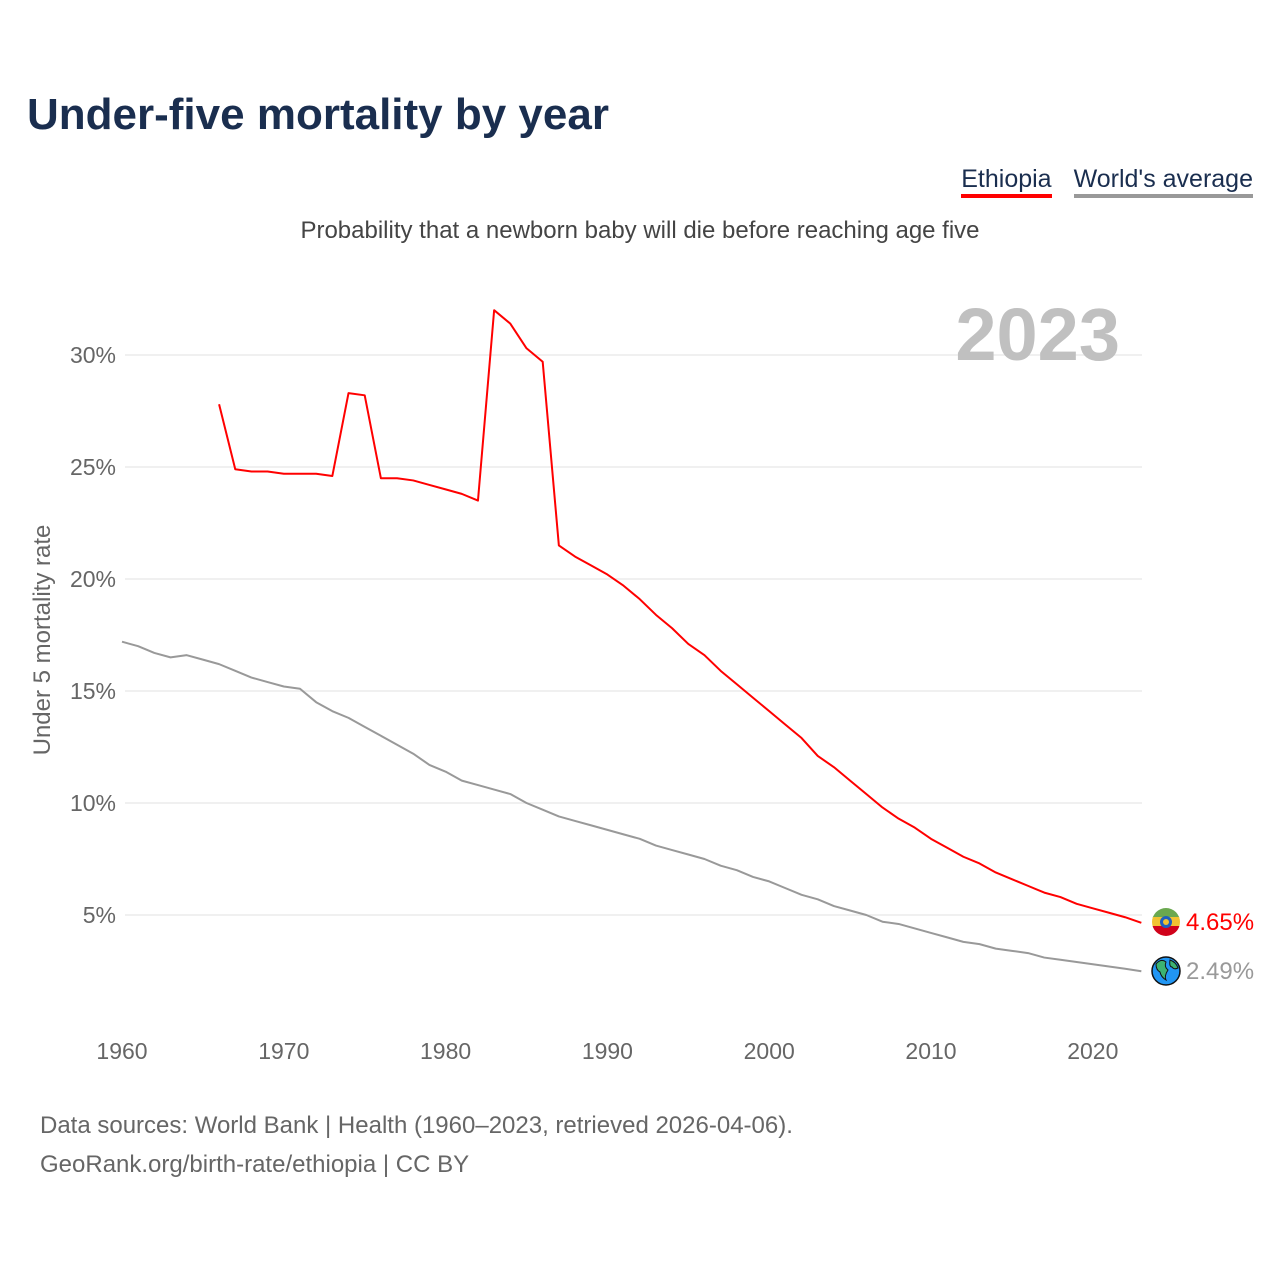  I want to click on y-tick-label: 10%, so click(93, 803).